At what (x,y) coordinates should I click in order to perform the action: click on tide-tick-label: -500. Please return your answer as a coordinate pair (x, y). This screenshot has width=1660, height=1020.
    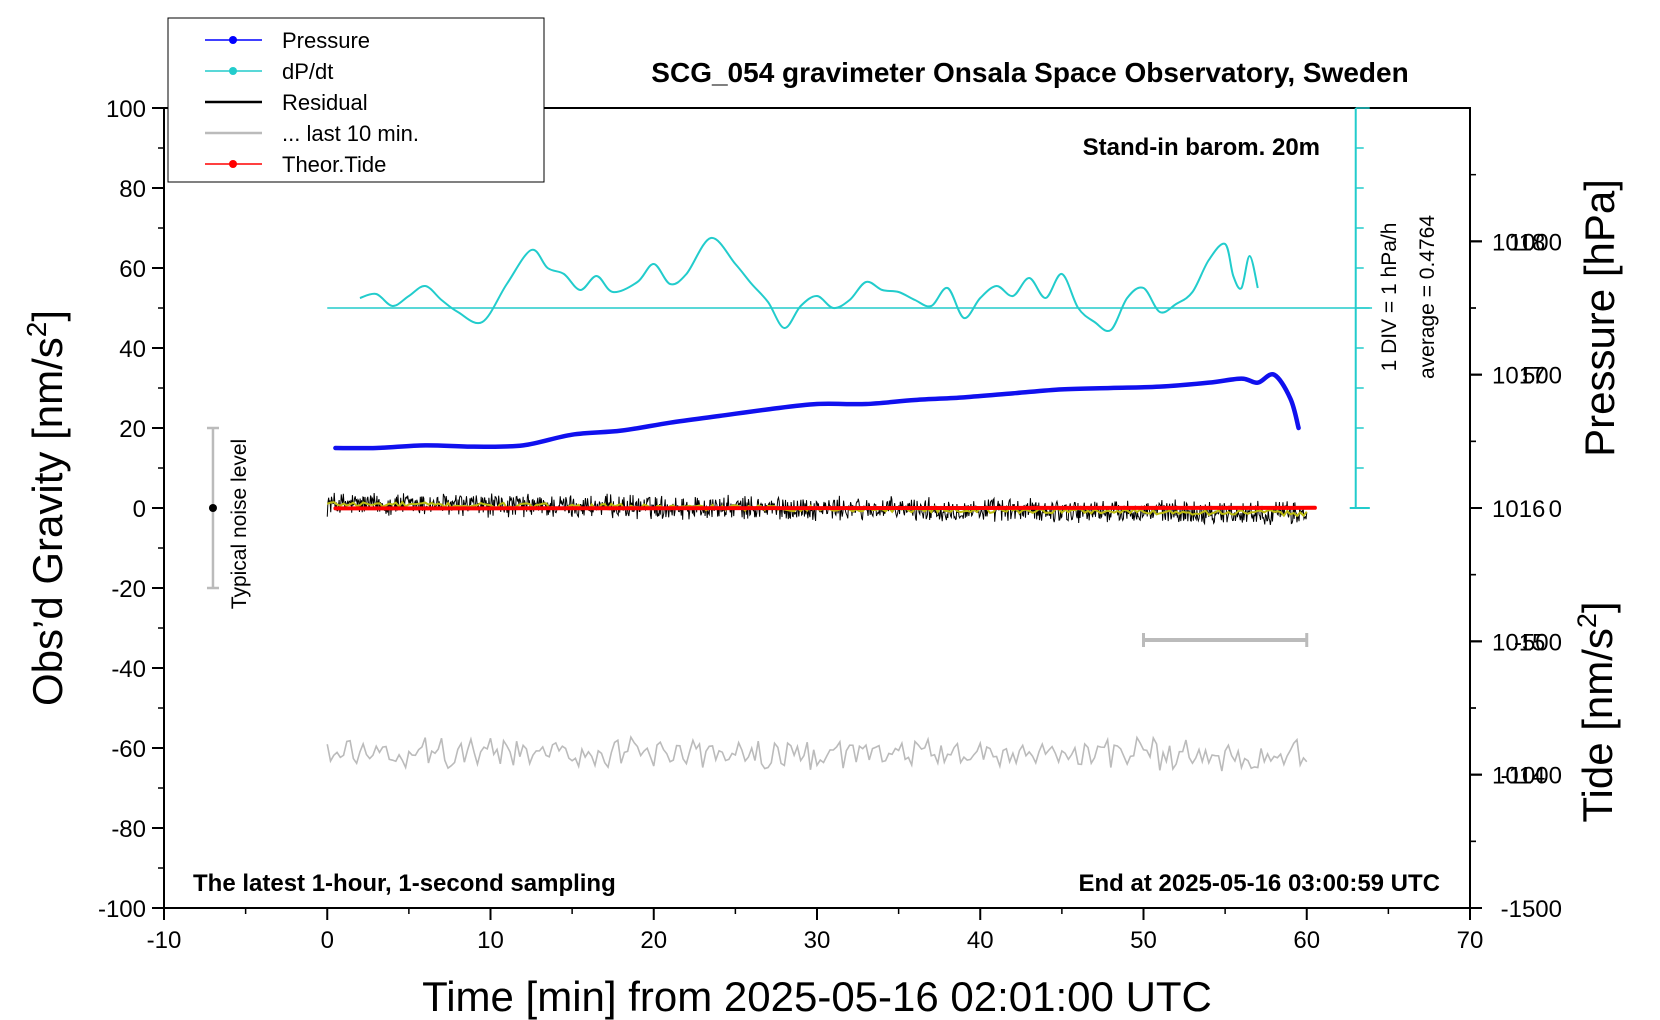
    Looking at the image, I should click on (1538, 642).